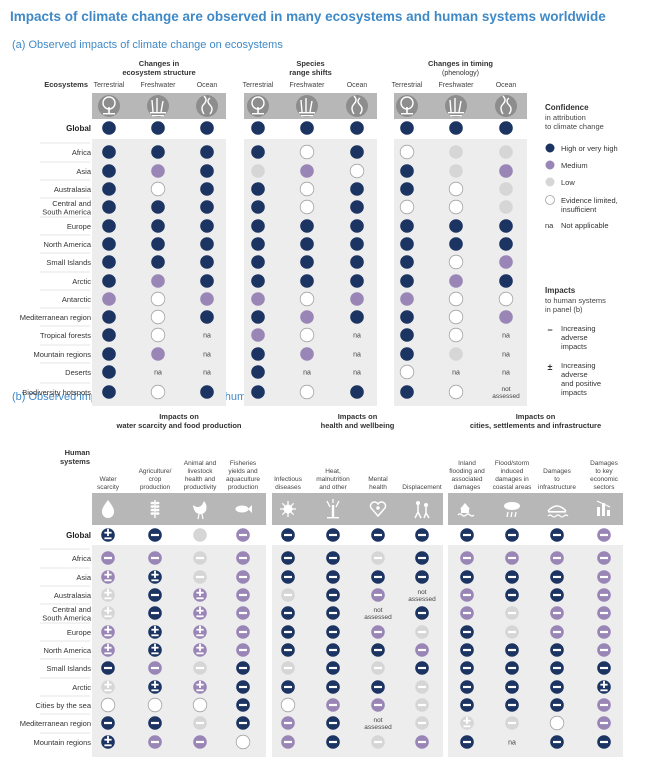  What do you see at coordinates (288, 487) in the screenshot?
I see `column-header: diseases` at bounding box center [288, 487].